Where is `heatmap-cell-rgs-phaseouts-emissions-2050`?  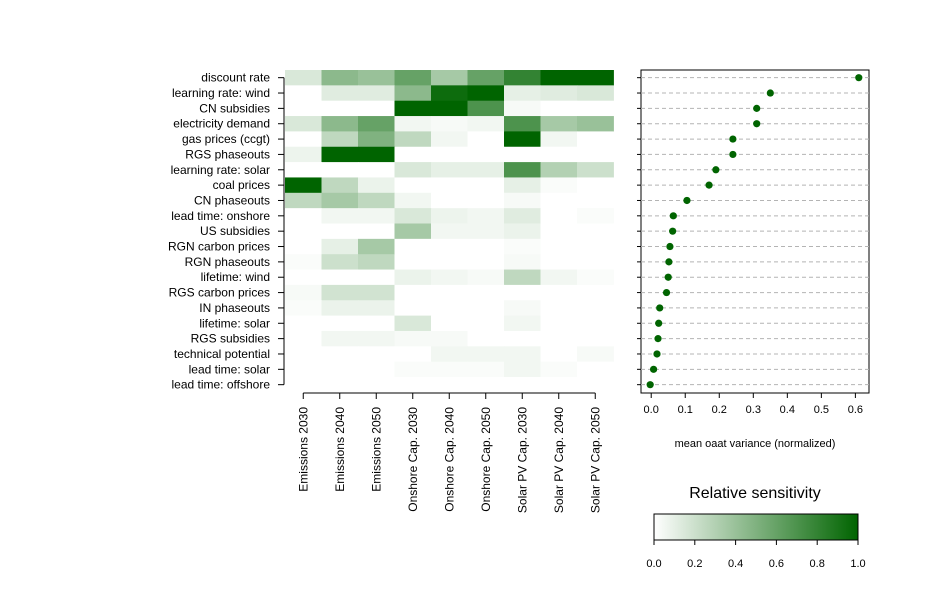
heatmap-cell-rgs-phaseouts-emissions-2050 is located at coordinates (376, 154).